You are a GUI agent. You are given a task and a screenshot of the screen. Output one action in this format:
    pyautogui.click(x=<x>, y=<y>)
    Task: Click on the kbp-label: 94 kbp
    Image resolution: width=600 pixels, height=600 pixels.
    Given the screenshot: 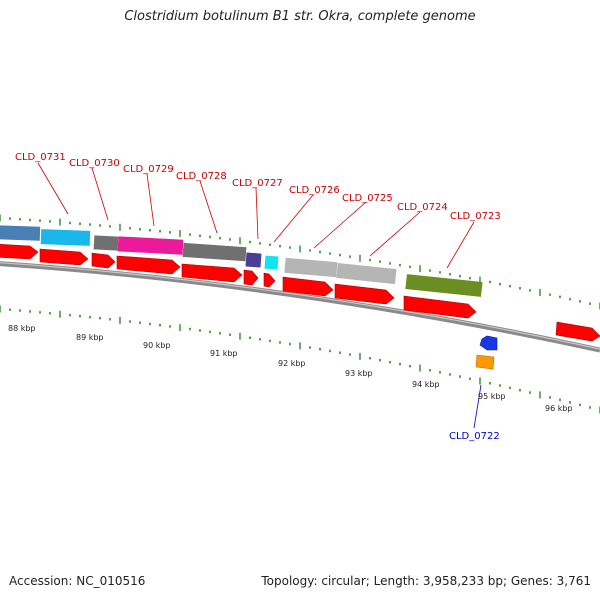 What is the action you would take?
    pyautogui.click(x=426, y=384)
    